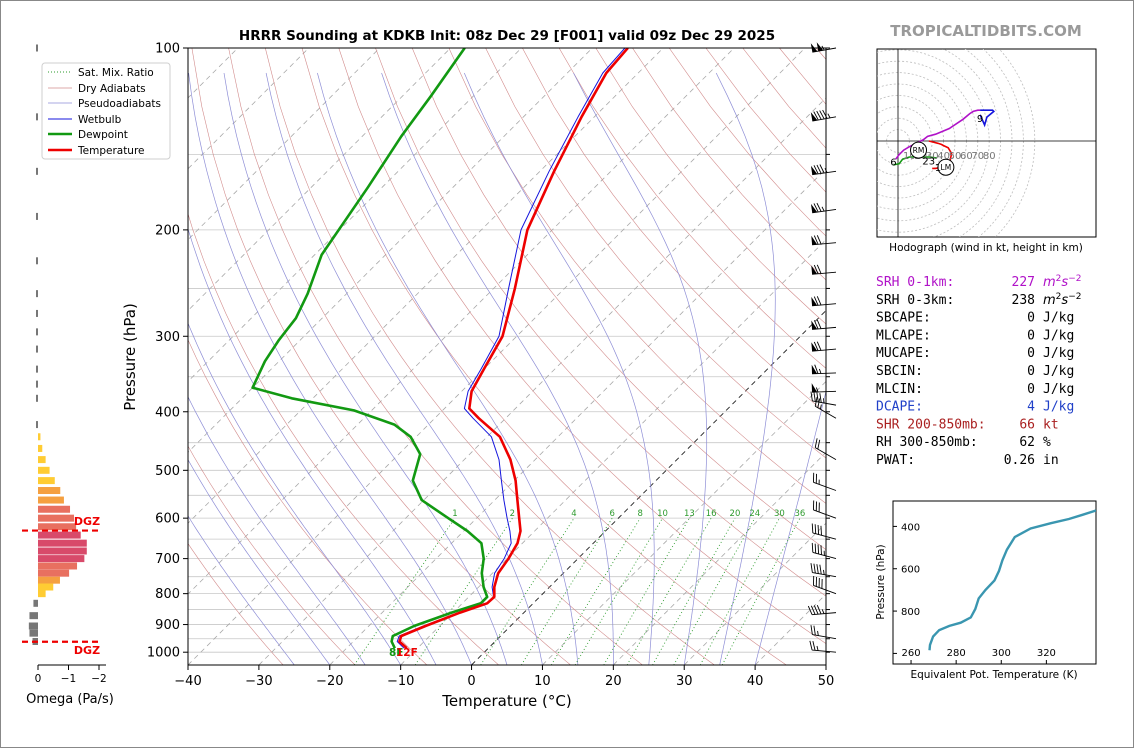  I want to click on mixing-ratio-label: 13, so click(689, 514).